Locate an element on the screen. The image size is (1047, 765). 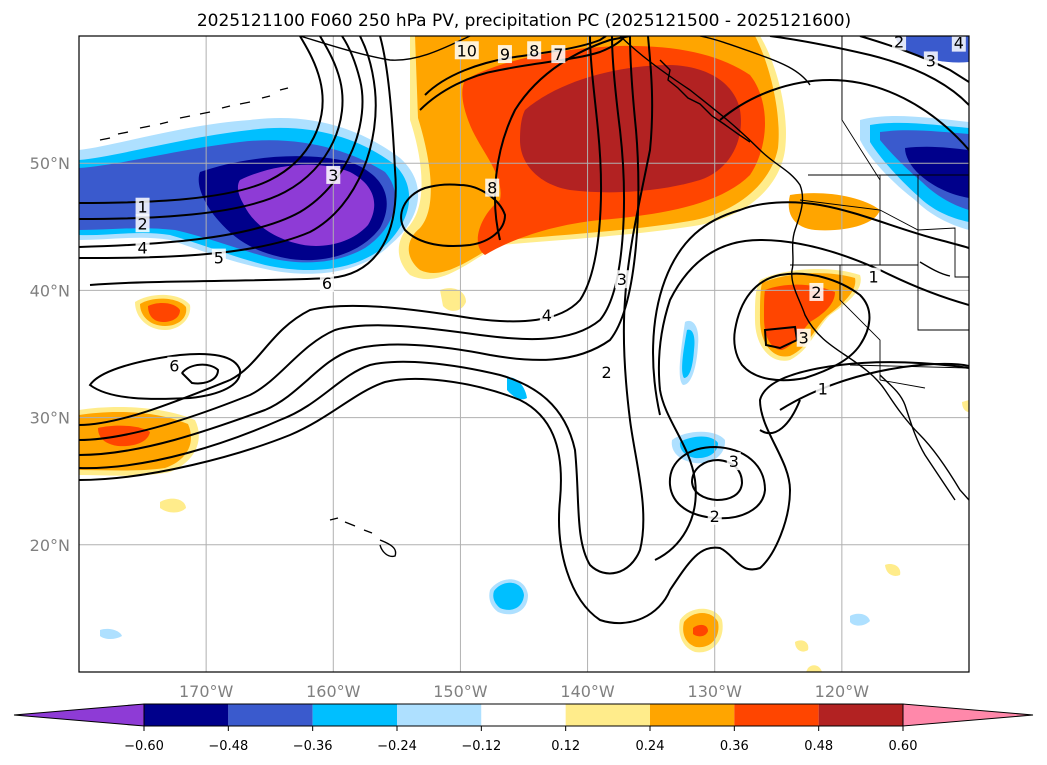
shade-neg-purple is located at coordinates (306, 205).